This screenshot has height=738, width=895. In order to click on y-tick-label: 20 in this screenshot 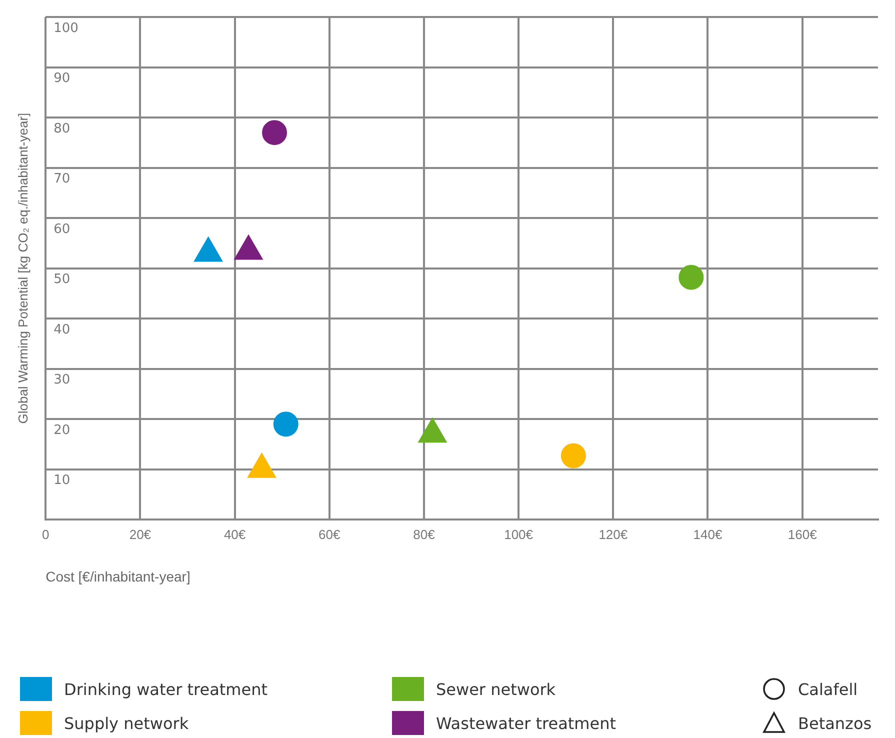, I will do `click(62, 430)`.